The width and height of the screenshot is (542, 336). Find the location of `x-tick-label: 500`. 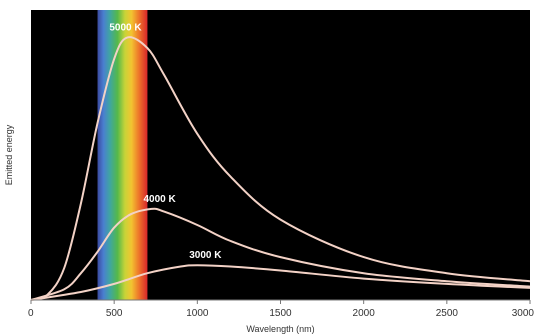

x-tick-label: 500 is located at coordinates (114, 313).